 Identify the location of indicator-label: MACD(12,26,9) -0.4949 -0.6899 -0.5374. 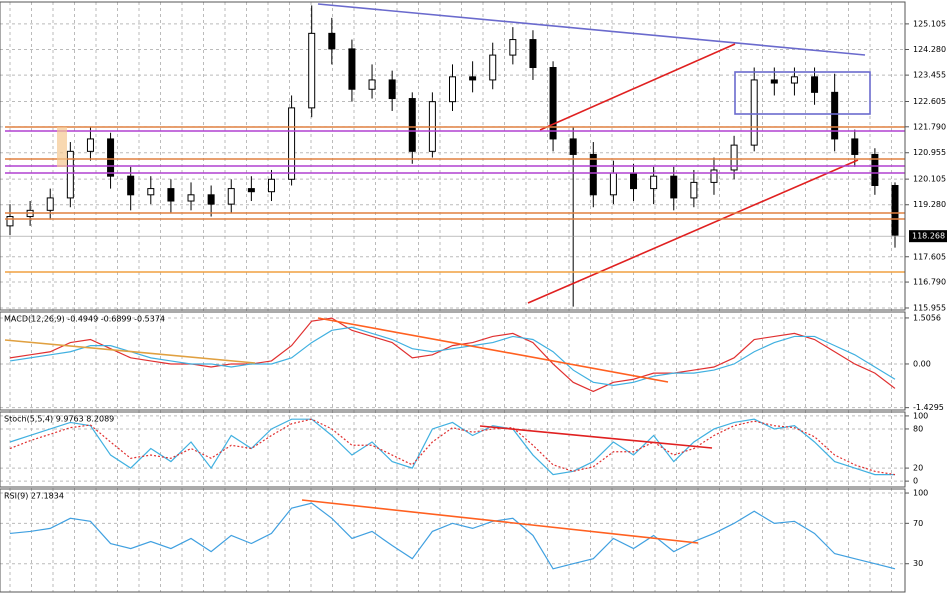
(84, 319).